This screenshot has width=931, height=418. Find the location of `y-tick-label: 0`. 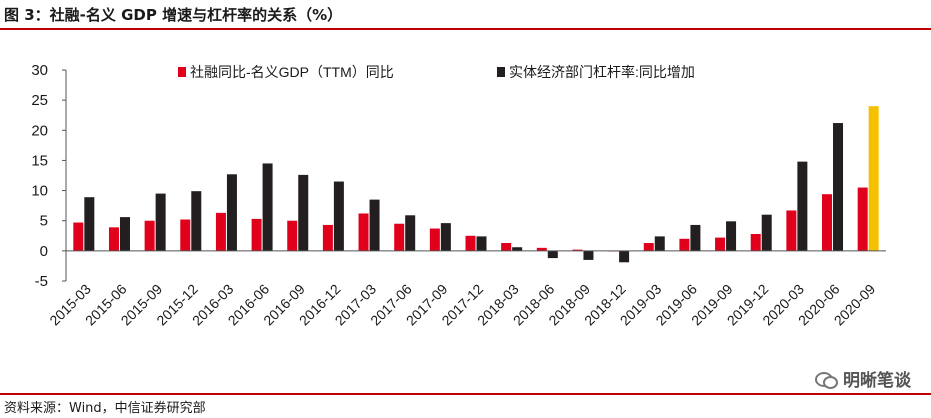

y-tick-label: 0 is located at coordinates (44, 251).